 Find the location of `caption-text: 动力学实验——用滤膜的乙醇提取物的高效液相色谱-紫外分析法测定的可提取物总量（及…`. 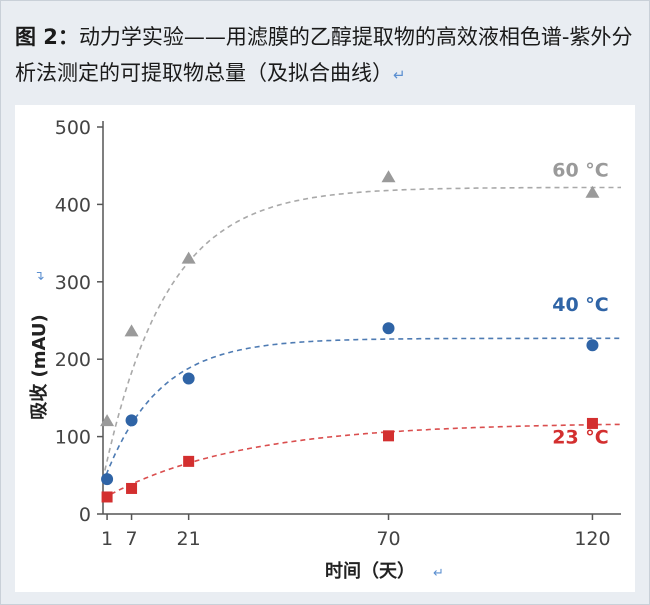

caption-text: 动力学实验——用滤膜的乙醇提取物的高效液相色谱-紫外分析法测定的可提取物总量（及… is located at coordinates (324, 55).